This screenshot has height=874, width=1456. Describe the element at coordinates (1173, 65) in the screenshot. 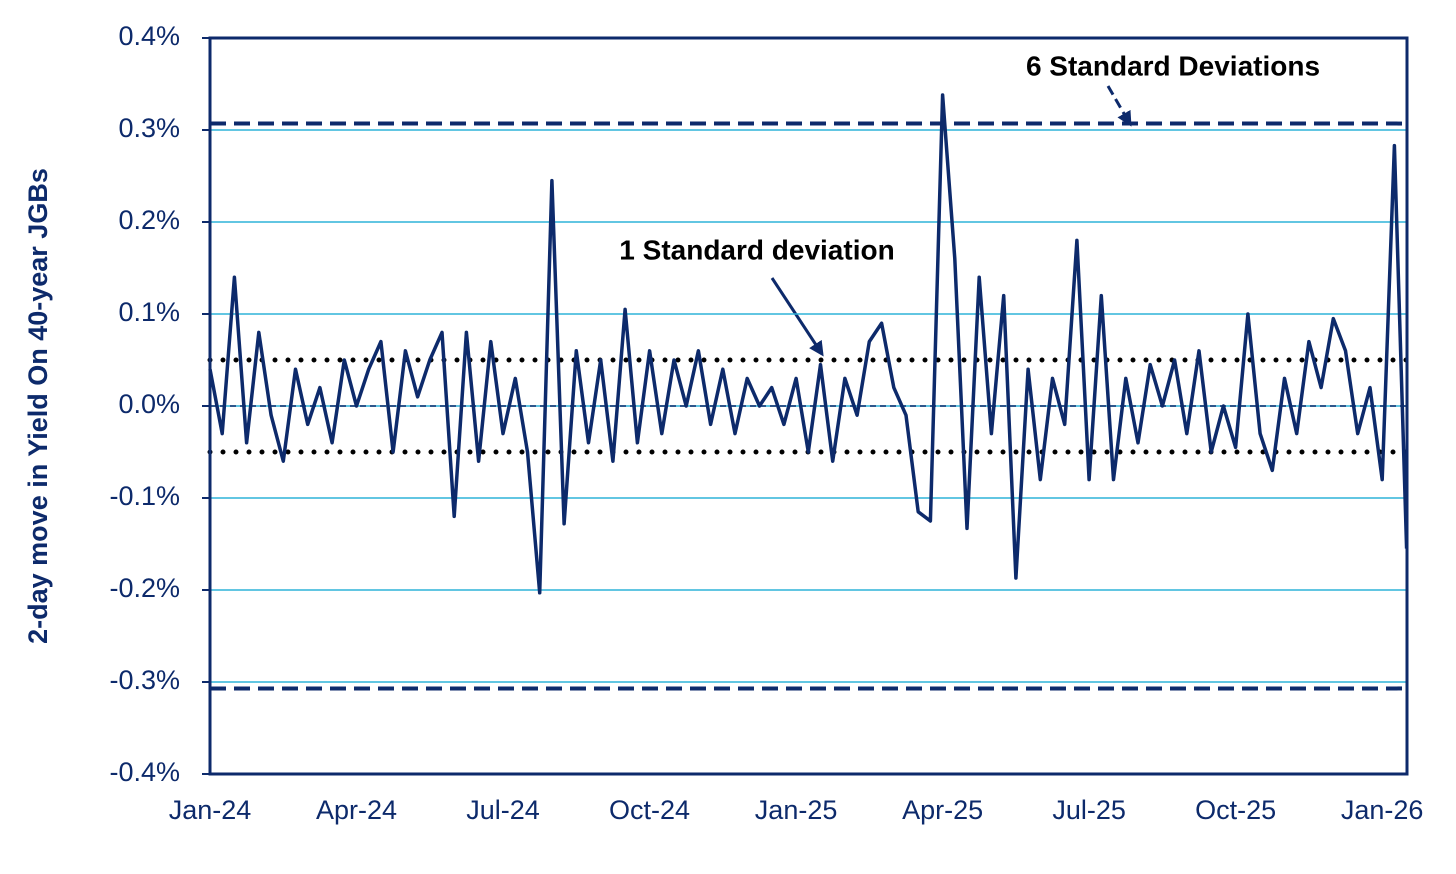

I see `annotation: 6 Standard Deviations` at that location.